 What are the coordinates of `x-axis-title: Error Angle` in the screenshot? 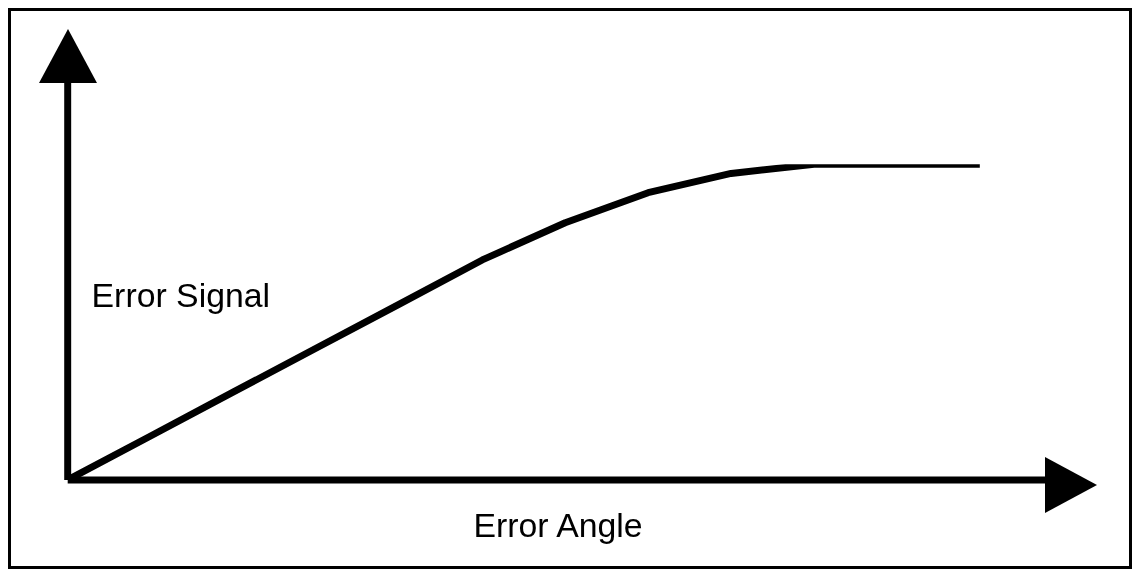 It's located at (558, 524).